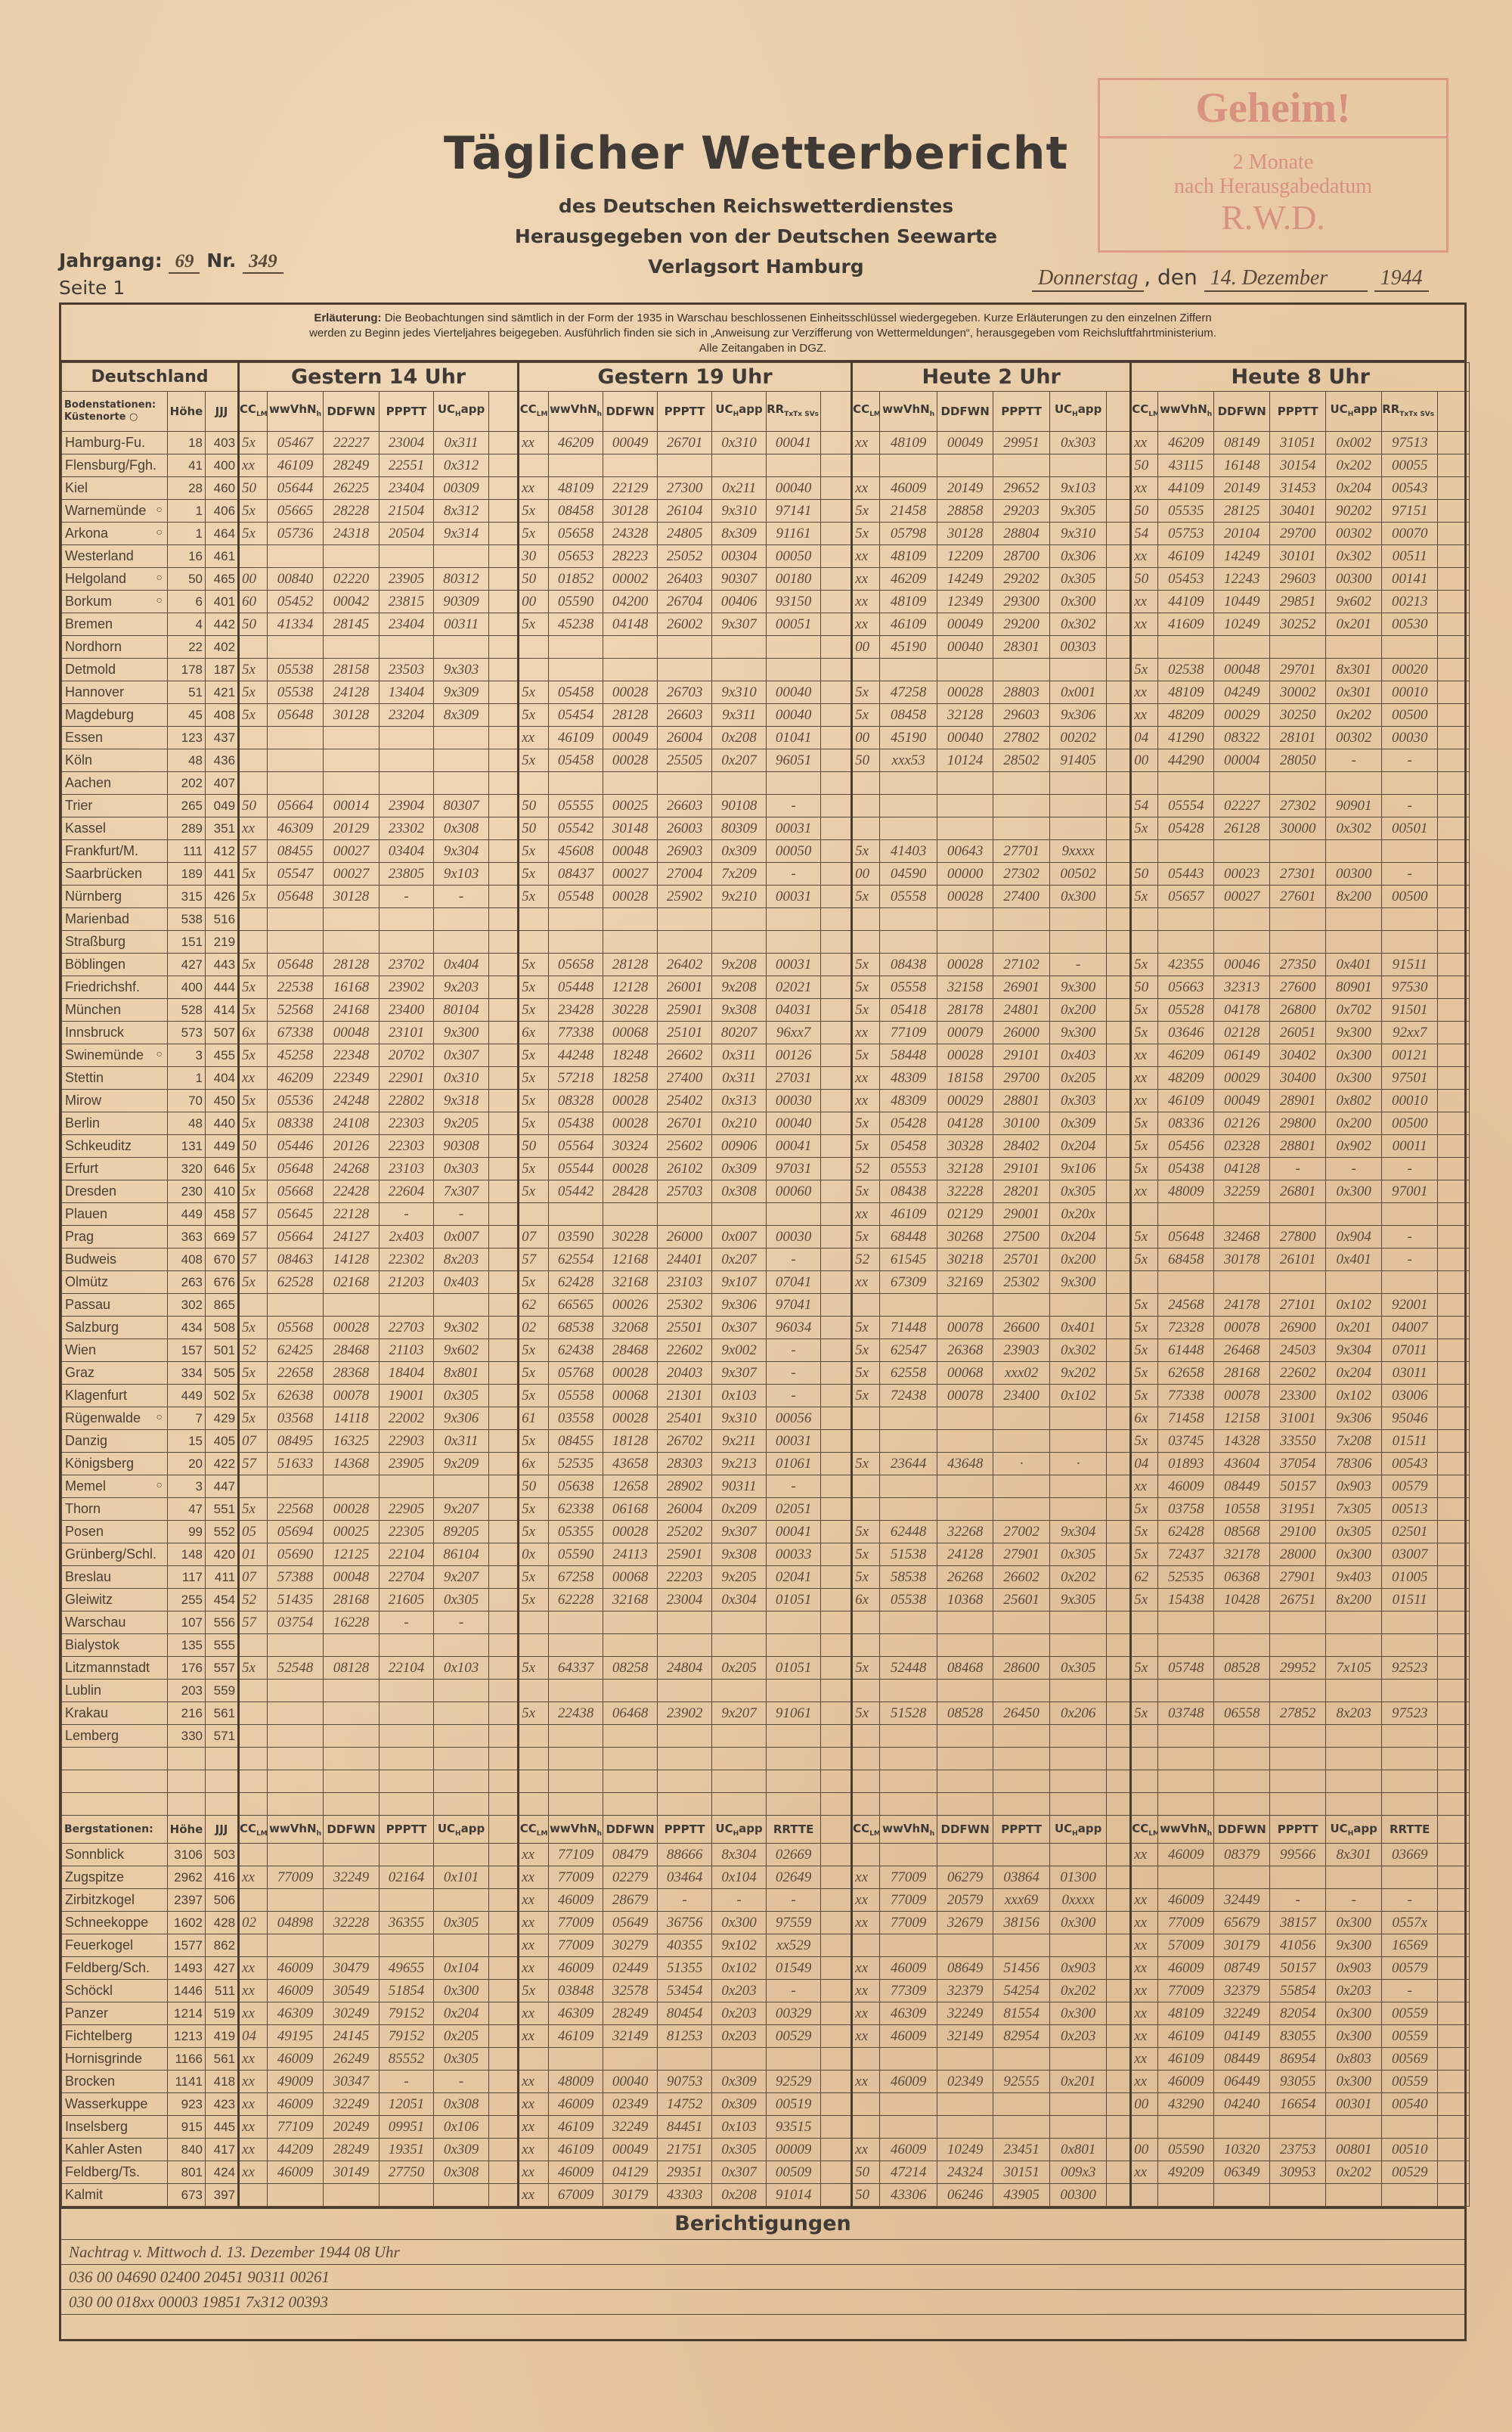 This screenshot has width=1512, height=2432. Describe the element at coordinates (295, 828) in the screenshot. I see `g14-code-cell: 46309` at that location.